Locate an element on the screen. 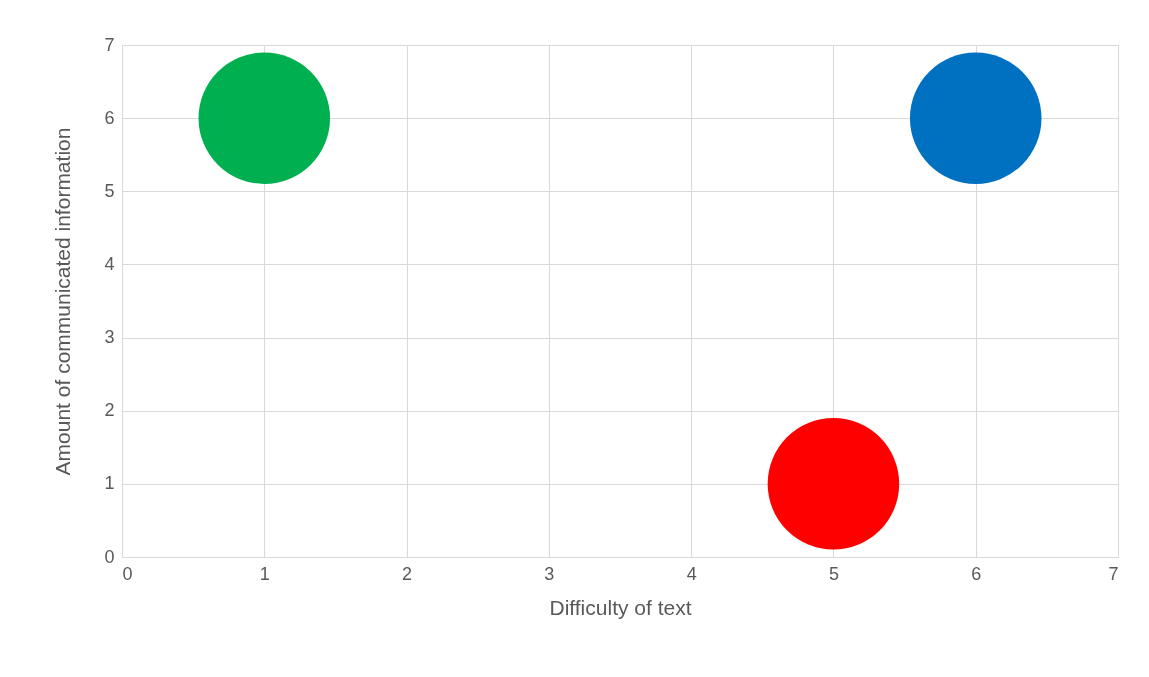  y-axis-title: Amount of communicated information is located at coordinates (63, 301).